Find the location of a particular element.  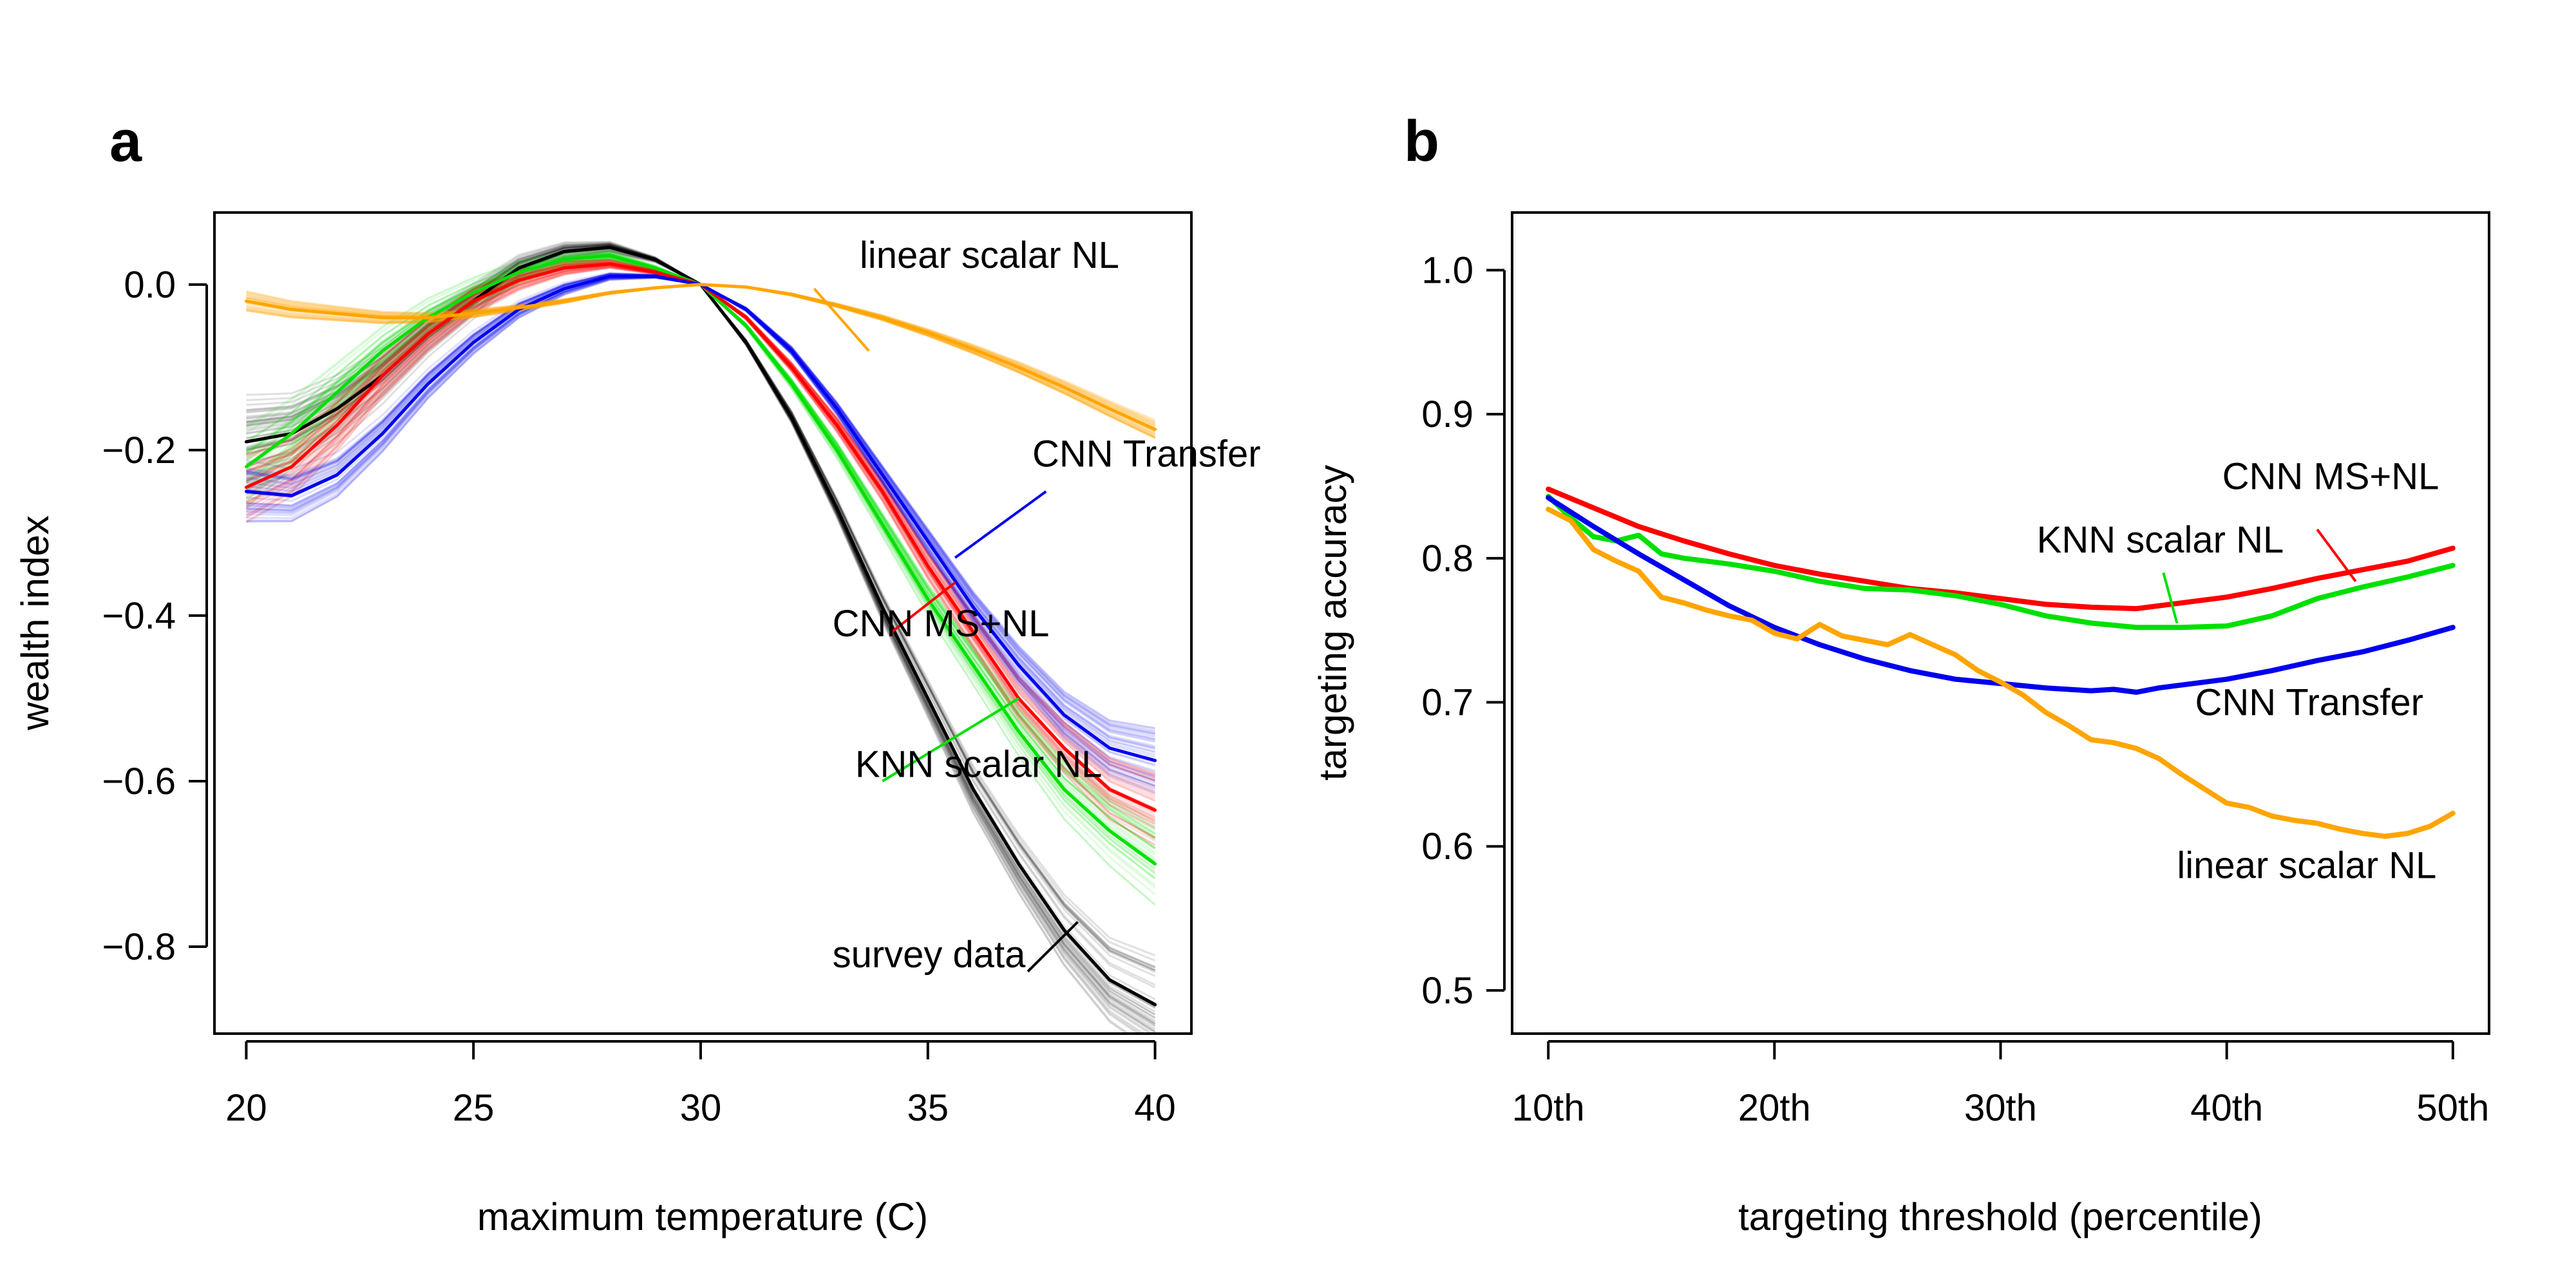

panel-b-x-axis-title: targeting threshold (percentile) is located at coordinates (2000, 1217).